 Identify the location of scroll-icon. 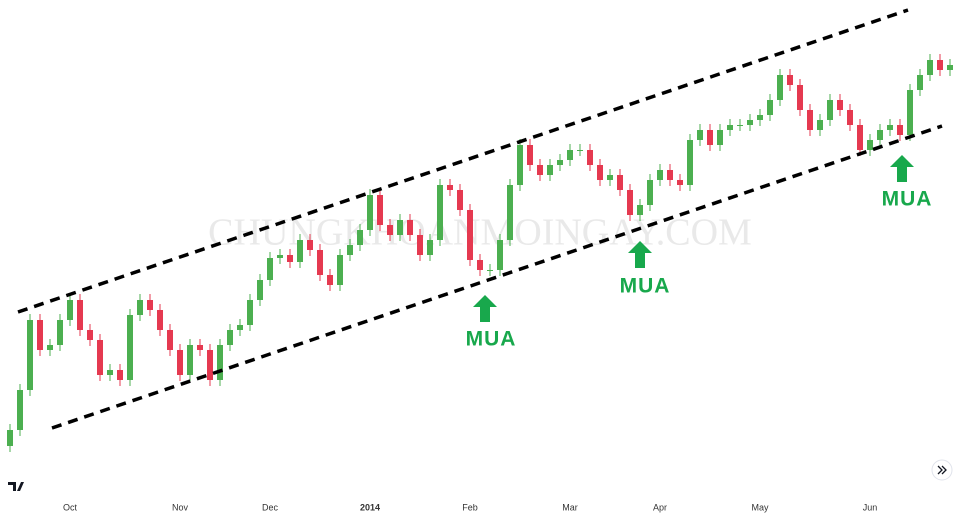
(942, 470).